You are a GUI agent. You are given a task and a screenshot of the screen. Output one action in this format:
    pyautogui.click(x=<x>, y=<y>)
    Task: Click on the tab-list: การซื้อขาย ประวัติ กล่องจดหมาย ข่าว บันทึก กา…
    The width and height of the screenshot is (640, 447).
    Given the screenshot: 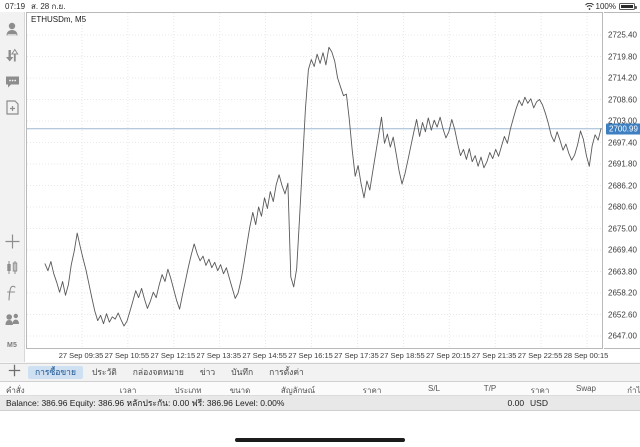 What is the action you would take?
    pyautogui.click(x=169, y=372)
    